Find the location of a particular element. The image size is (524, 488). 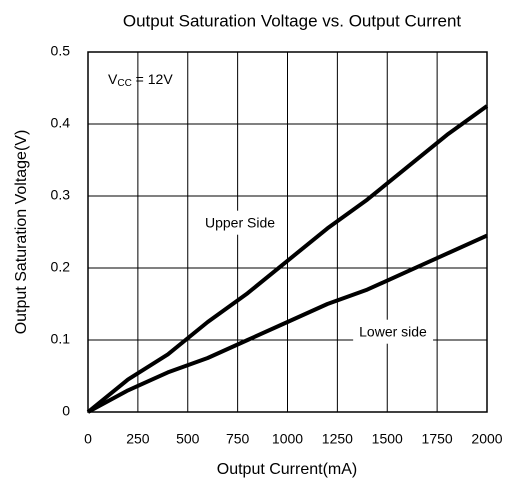

y-tick-label: 0.4 is located at coordinates (61, 123).